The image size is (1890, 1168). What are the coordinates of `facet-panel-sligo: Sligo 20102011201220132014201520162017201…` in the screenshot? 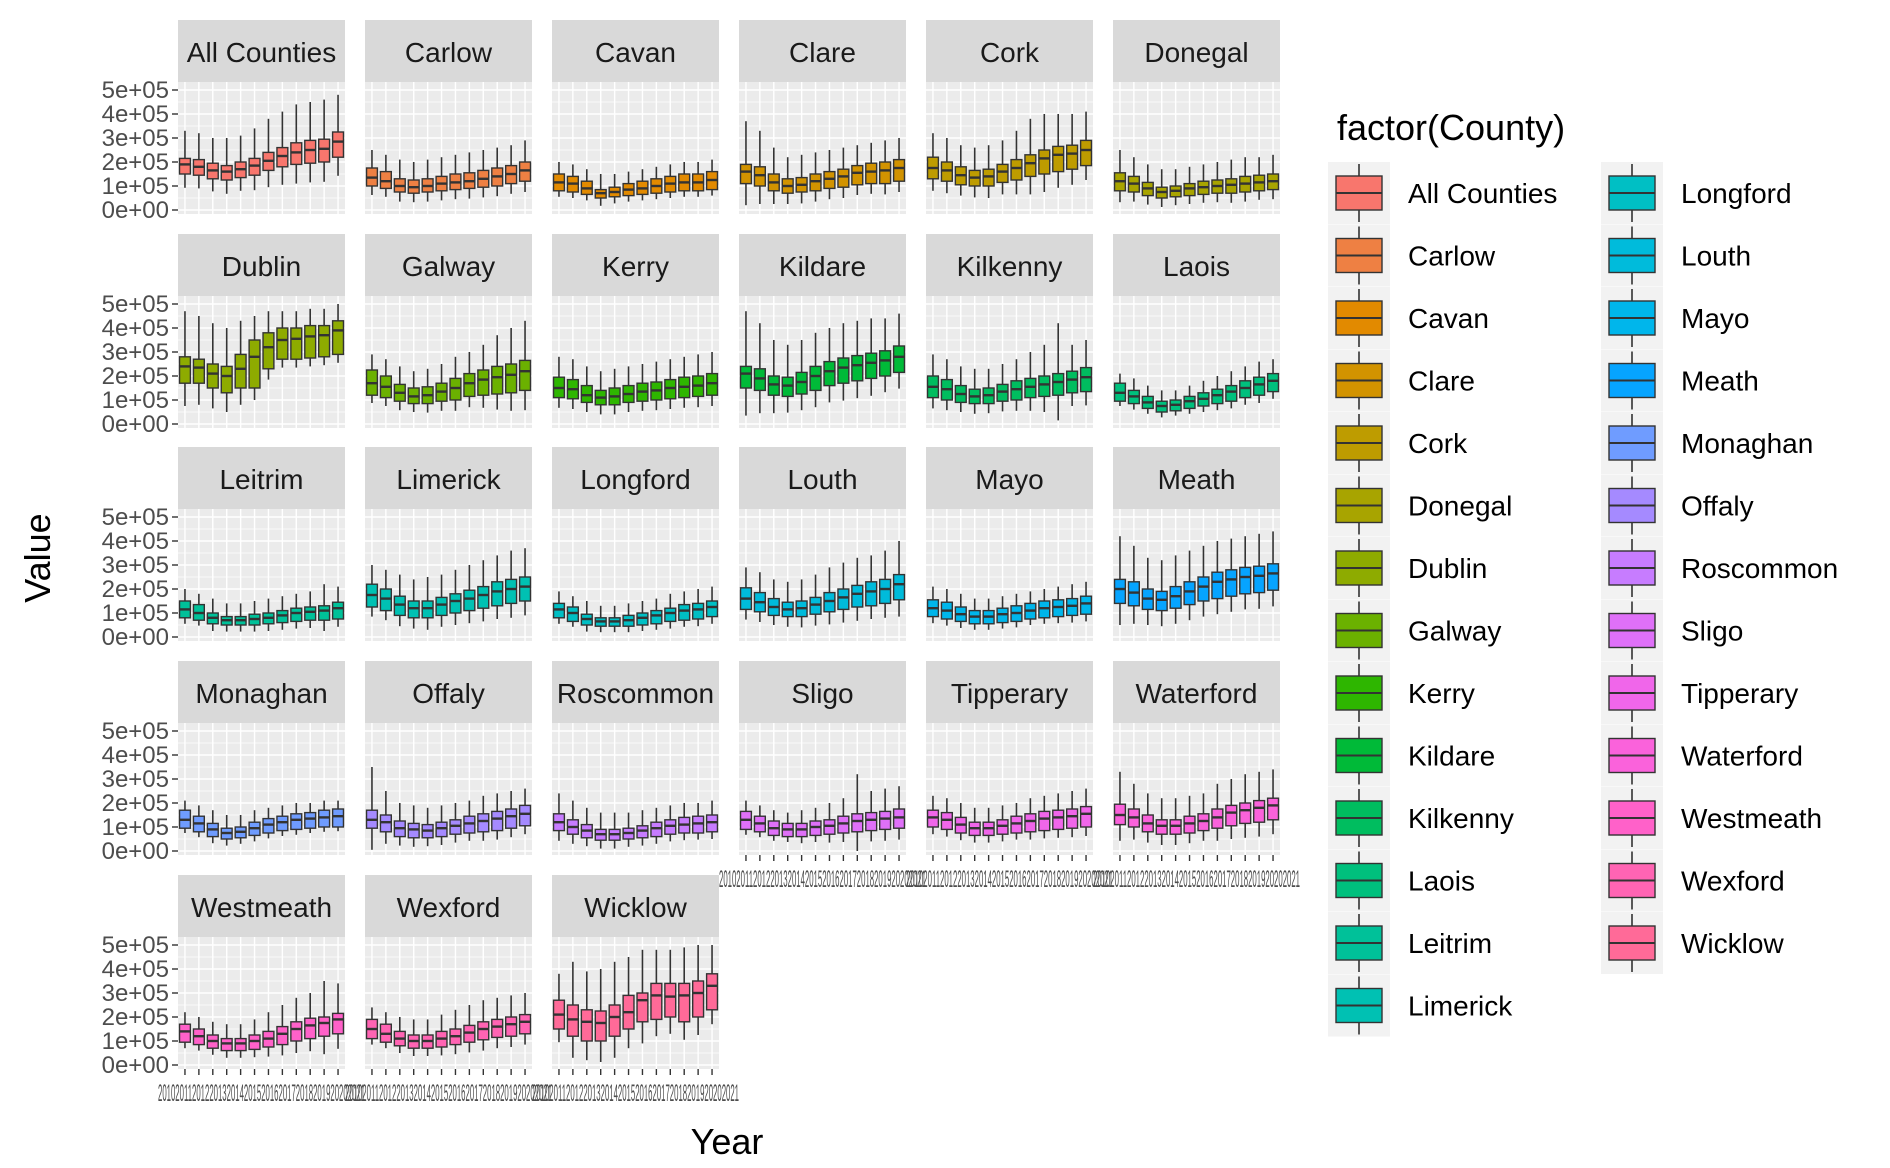 It's located at (822, 777).